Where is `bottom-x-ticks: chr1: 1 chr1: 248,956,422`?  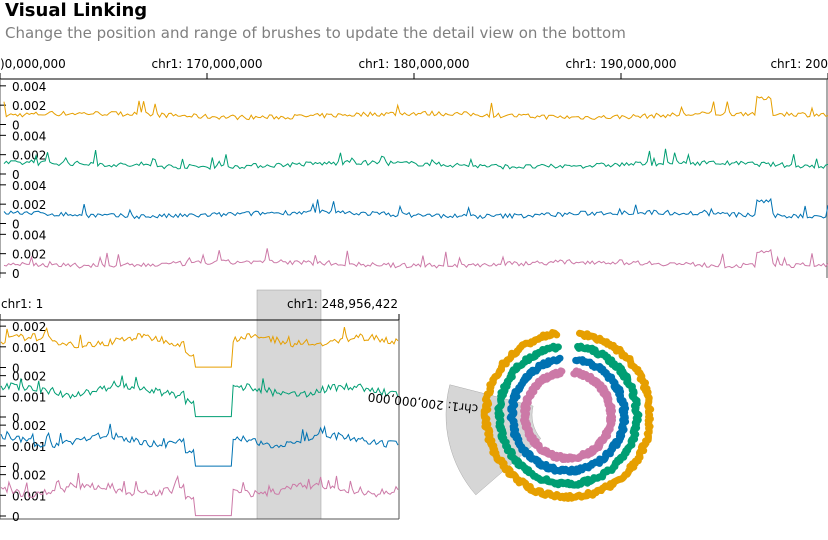 bottom-x-ticks: chr1: 1 chr1: 248,956,422 is located at coordinates (200, 308).